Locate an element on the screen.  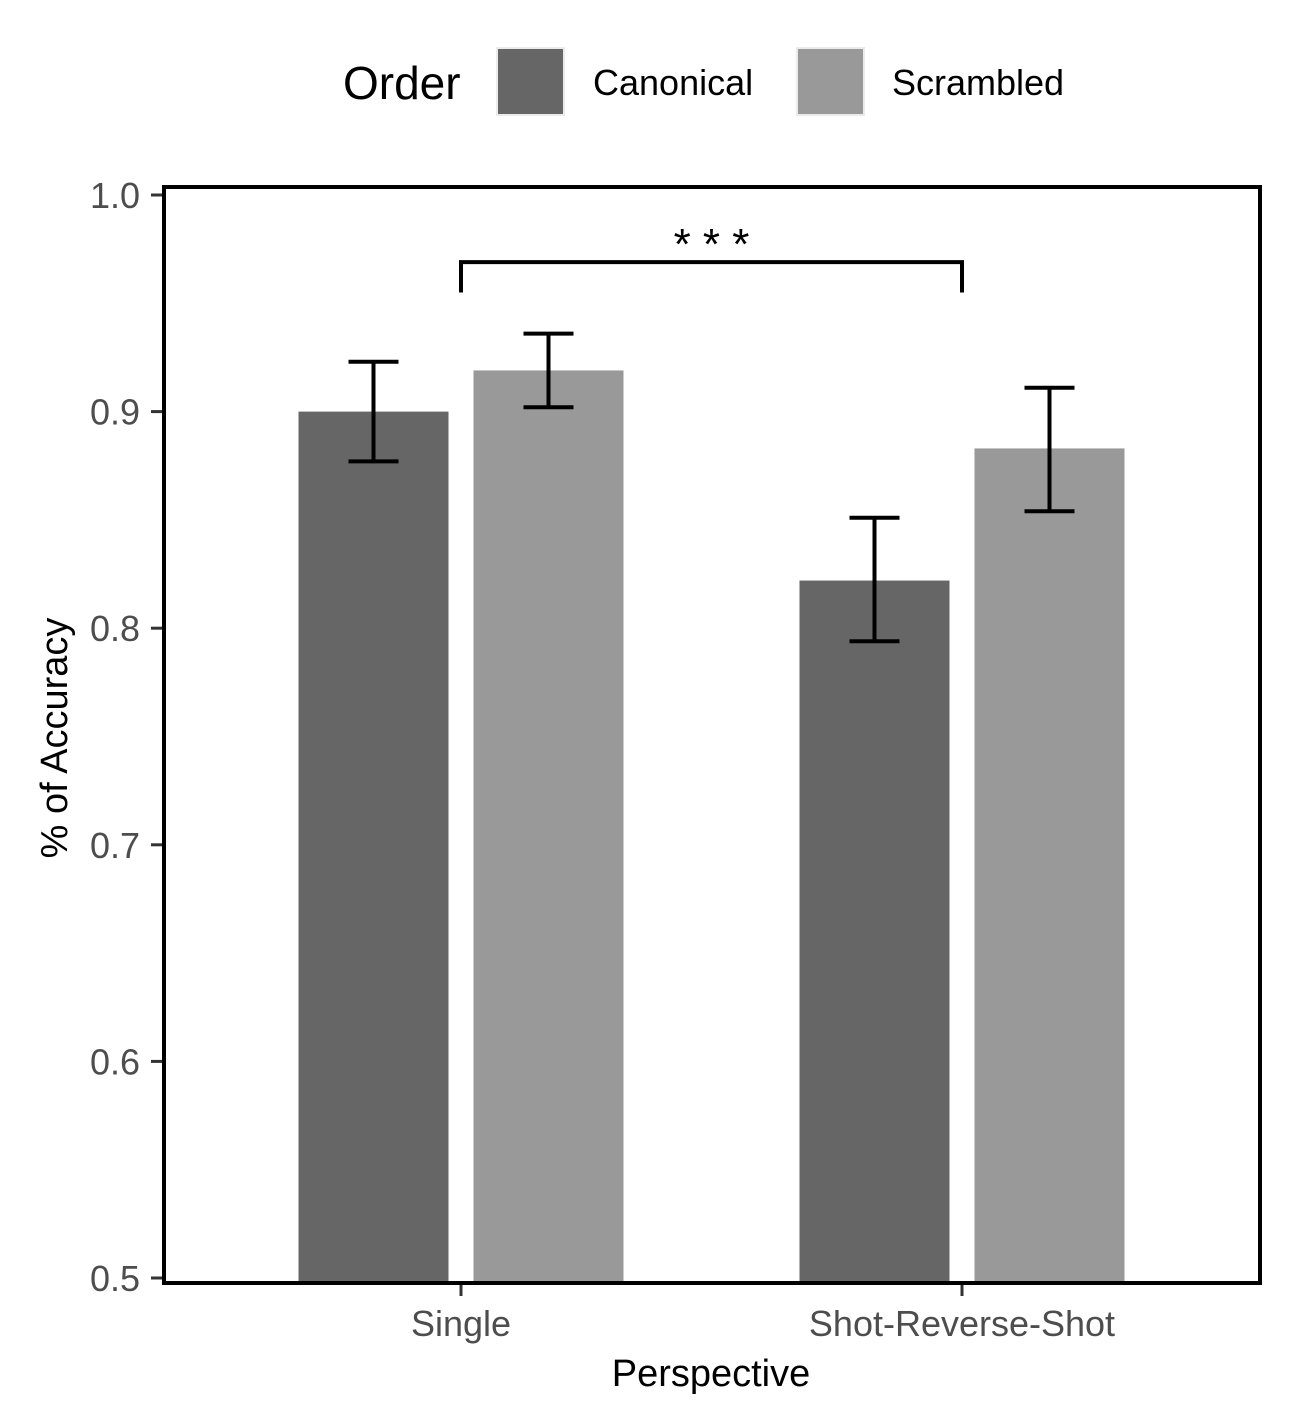
significance-annotation: * * * is located at coordinates (711, 256).